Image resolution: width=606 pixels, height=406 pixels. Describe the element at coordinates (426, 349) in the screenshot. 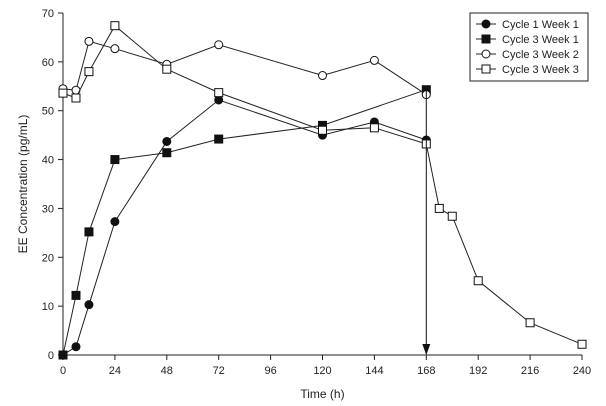

I see `arrow-head` at that location.